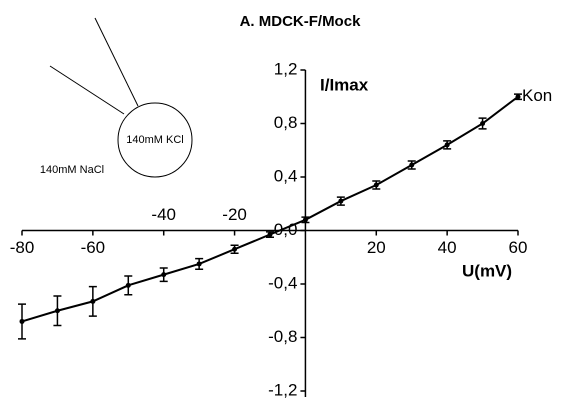 This screenshot has height=419, width=562. Describe the element at coordinates (234, 214) in the screenshot. I see `x-tick-label: -20` at that location.